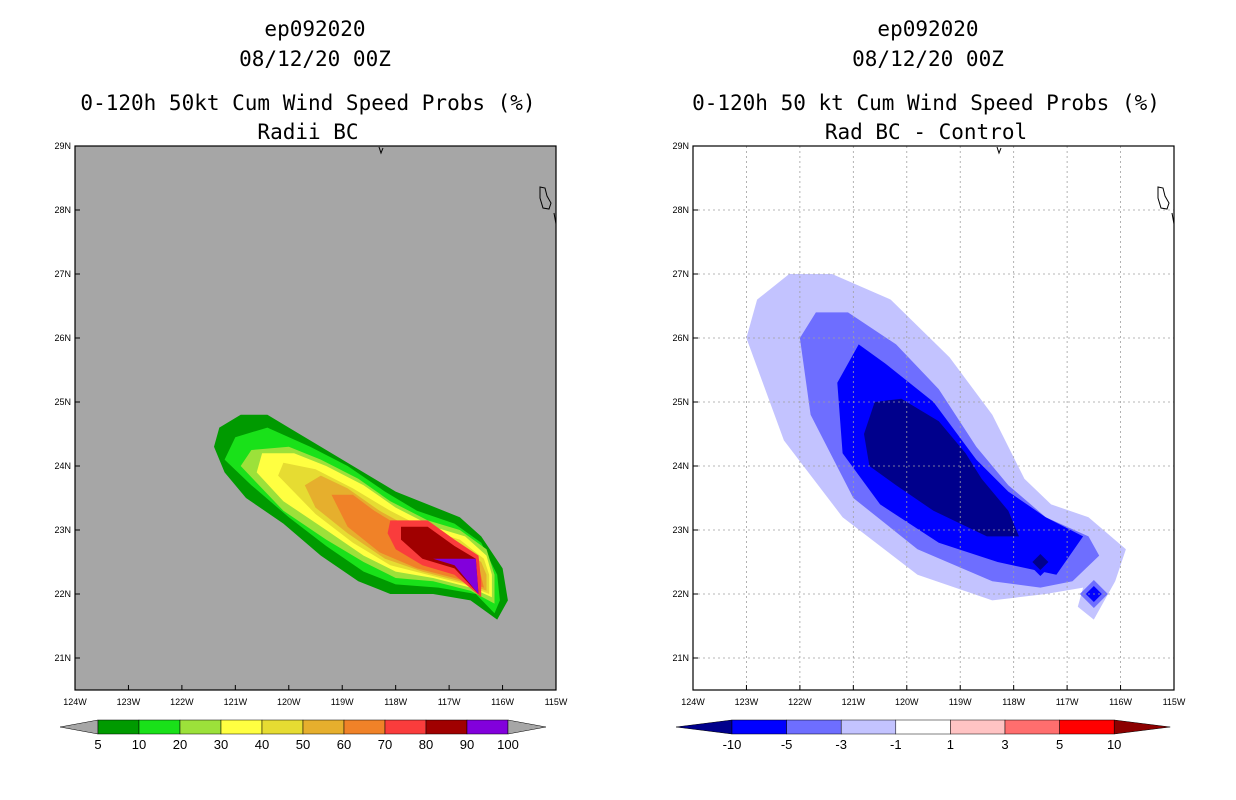  I want to click on left-y-tick-label: 21N, so click(62, 658).